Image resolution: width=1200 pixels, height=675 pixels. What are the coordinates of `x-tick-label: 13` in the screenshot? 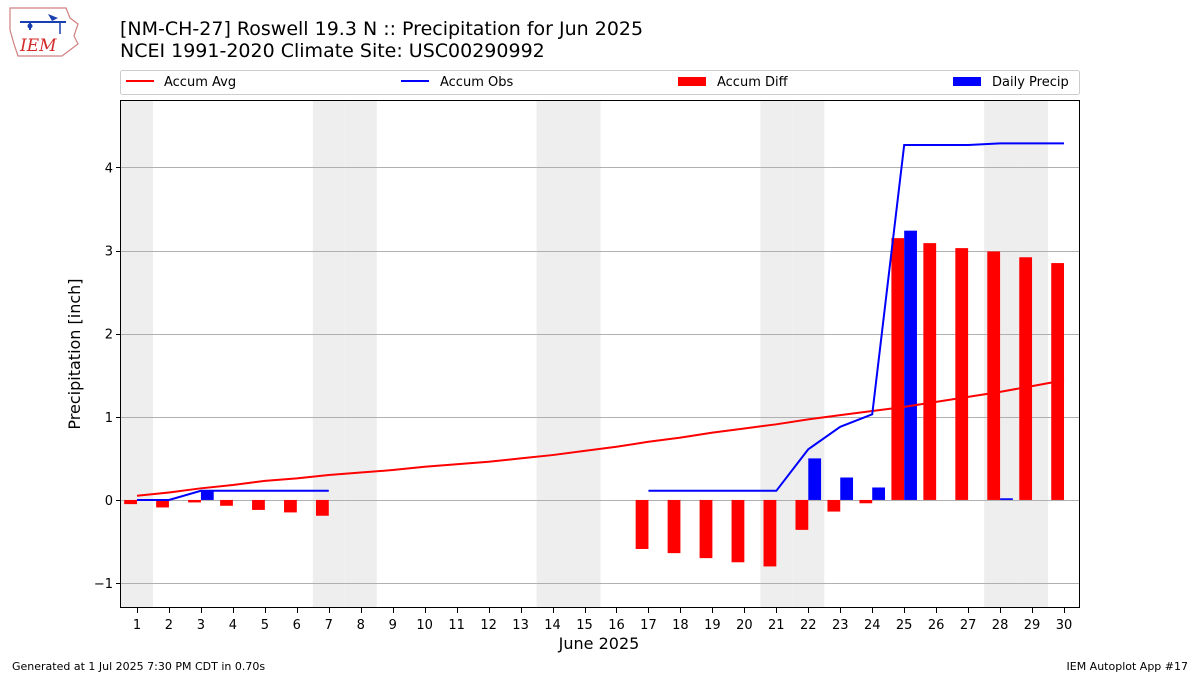 It's located at (520, 625).